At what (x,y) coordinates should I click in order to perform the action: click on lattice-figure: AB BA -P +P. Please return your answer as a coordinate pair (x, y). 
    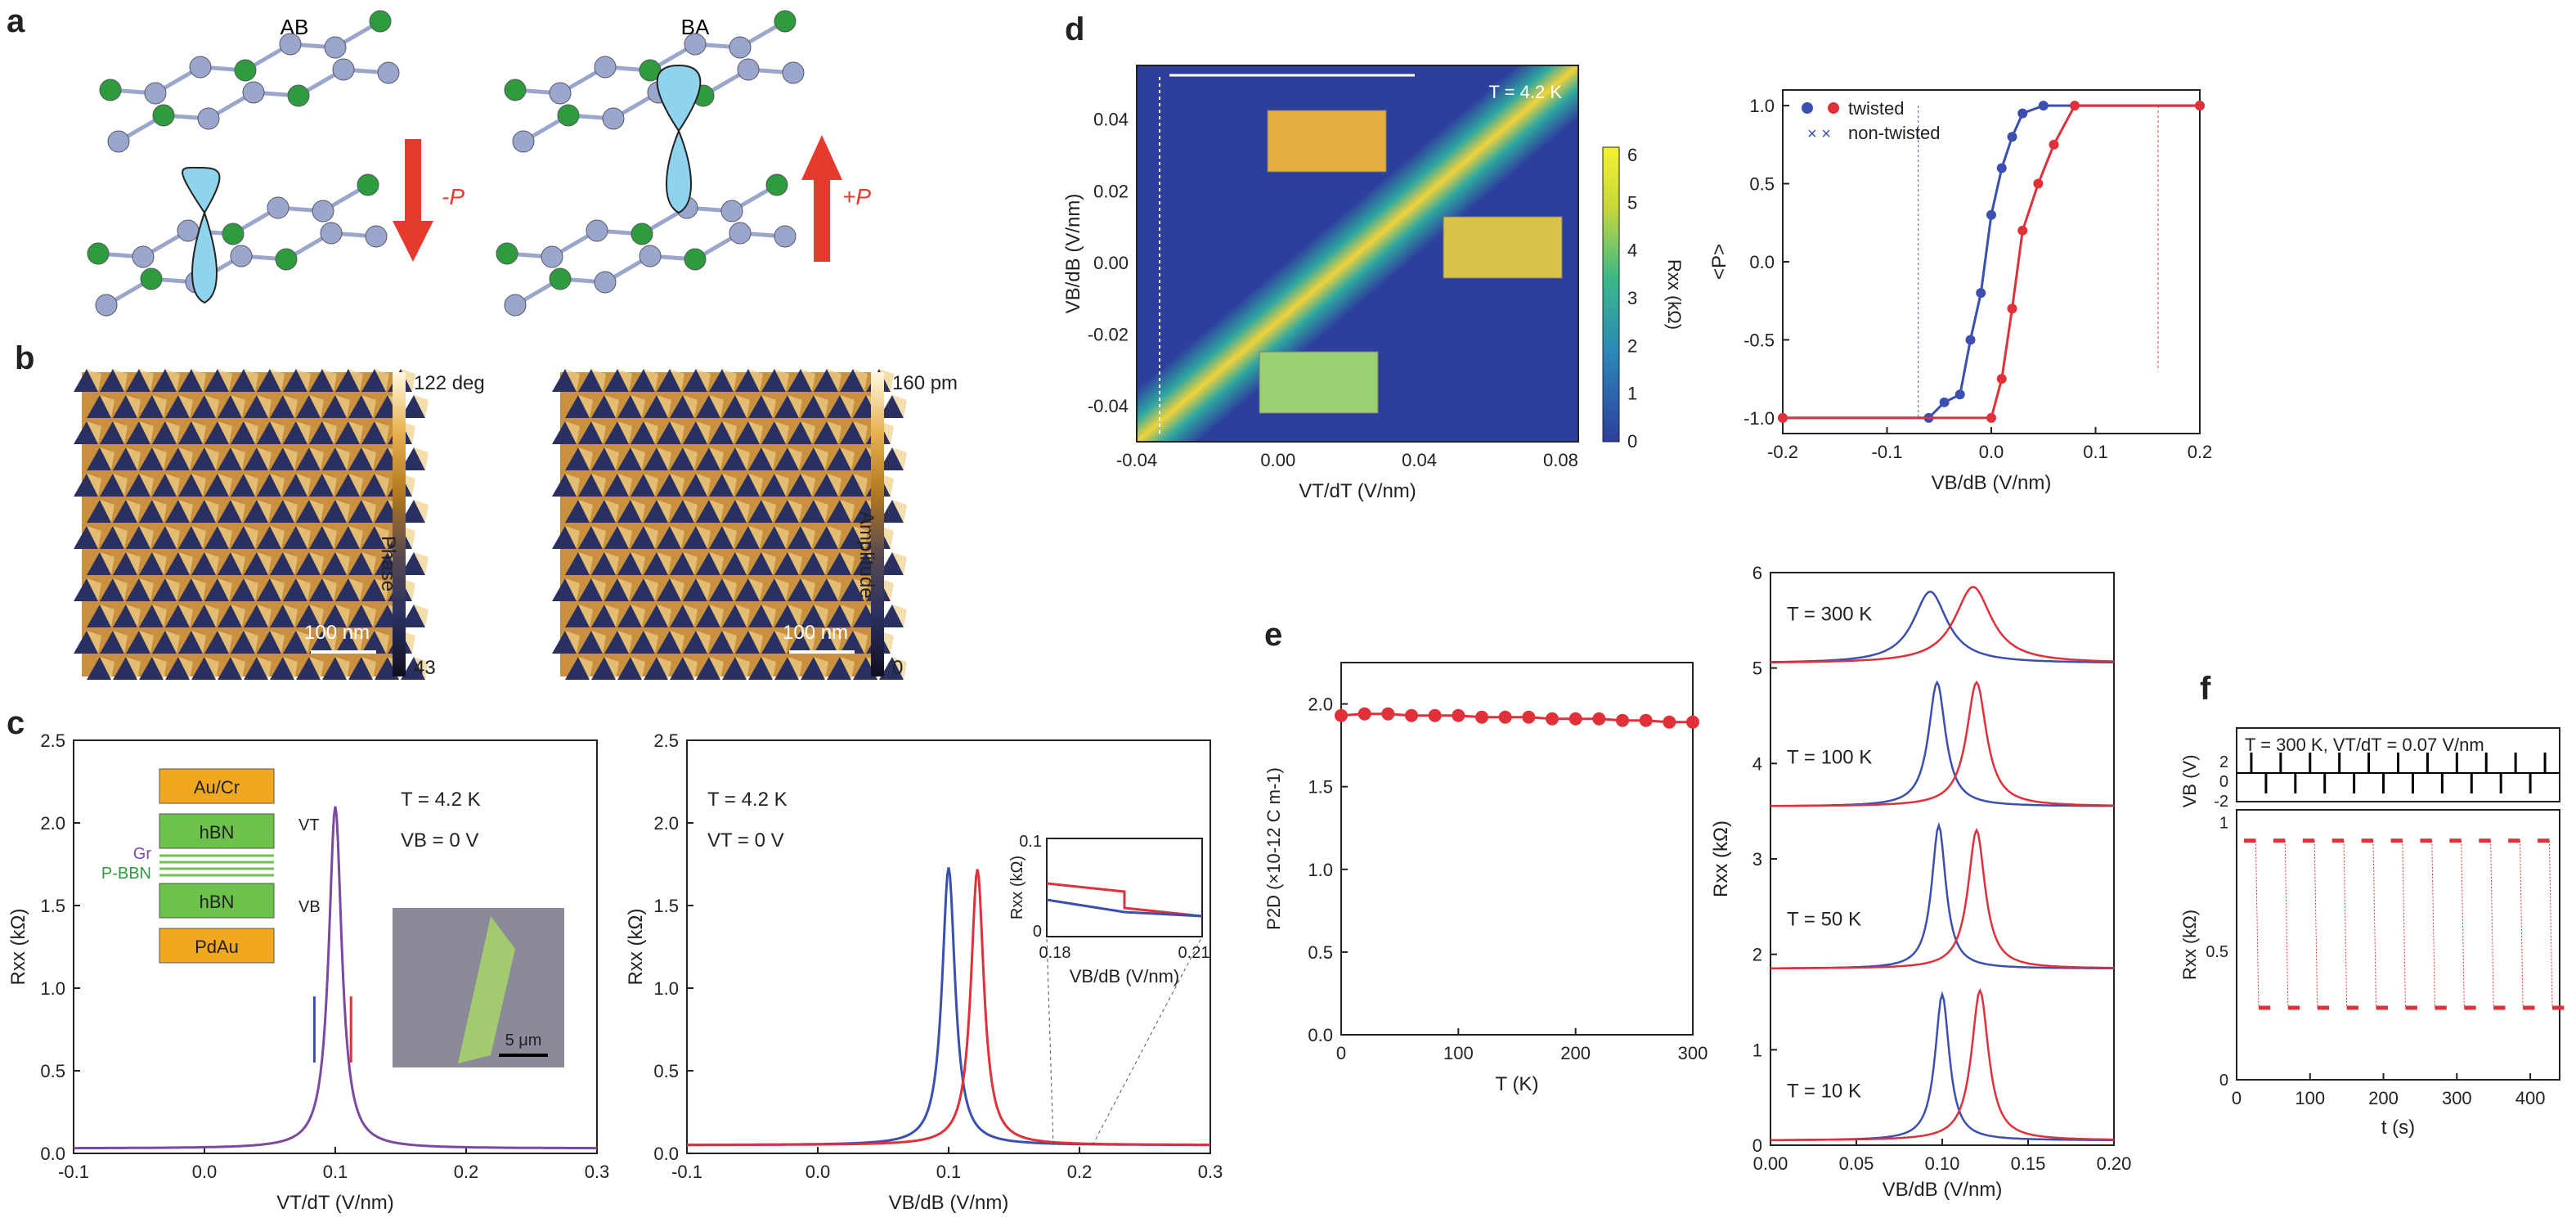
    Looking at the image, I should click on (479, 163).